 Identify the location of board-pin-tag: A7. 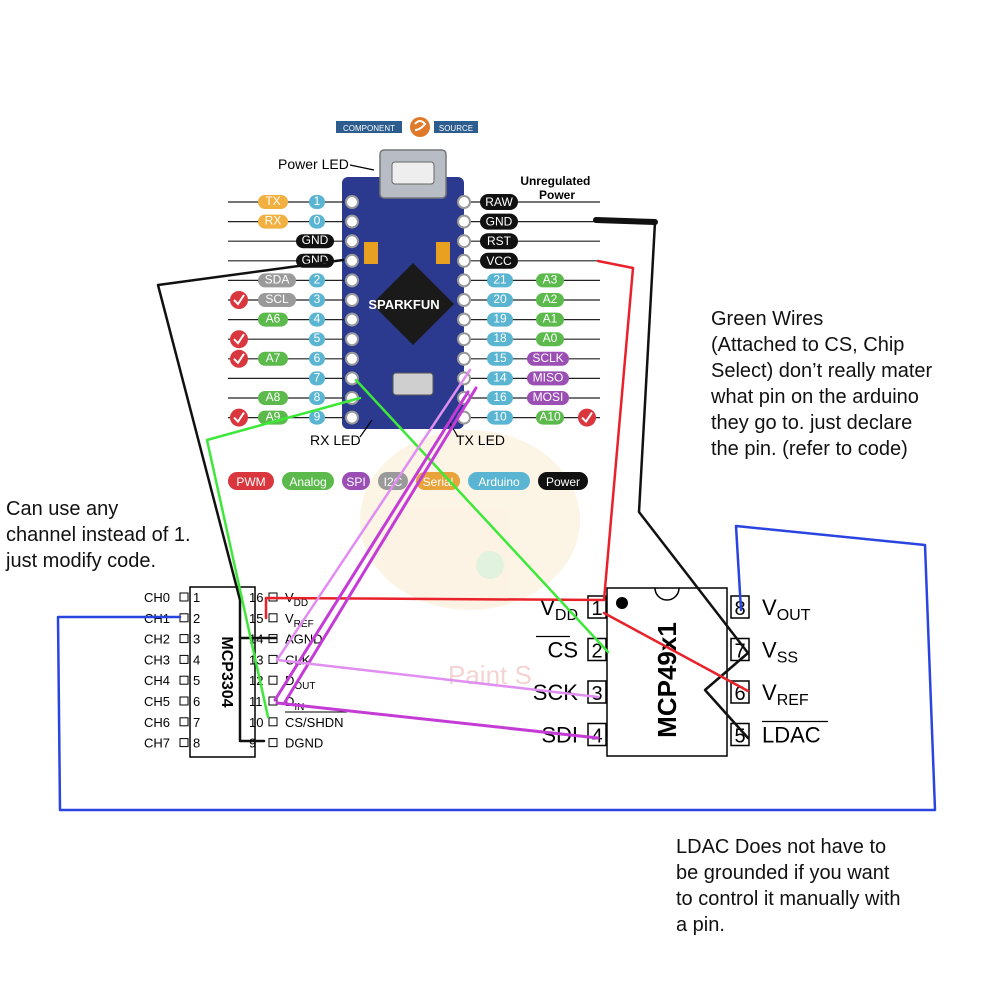
(273, 358).